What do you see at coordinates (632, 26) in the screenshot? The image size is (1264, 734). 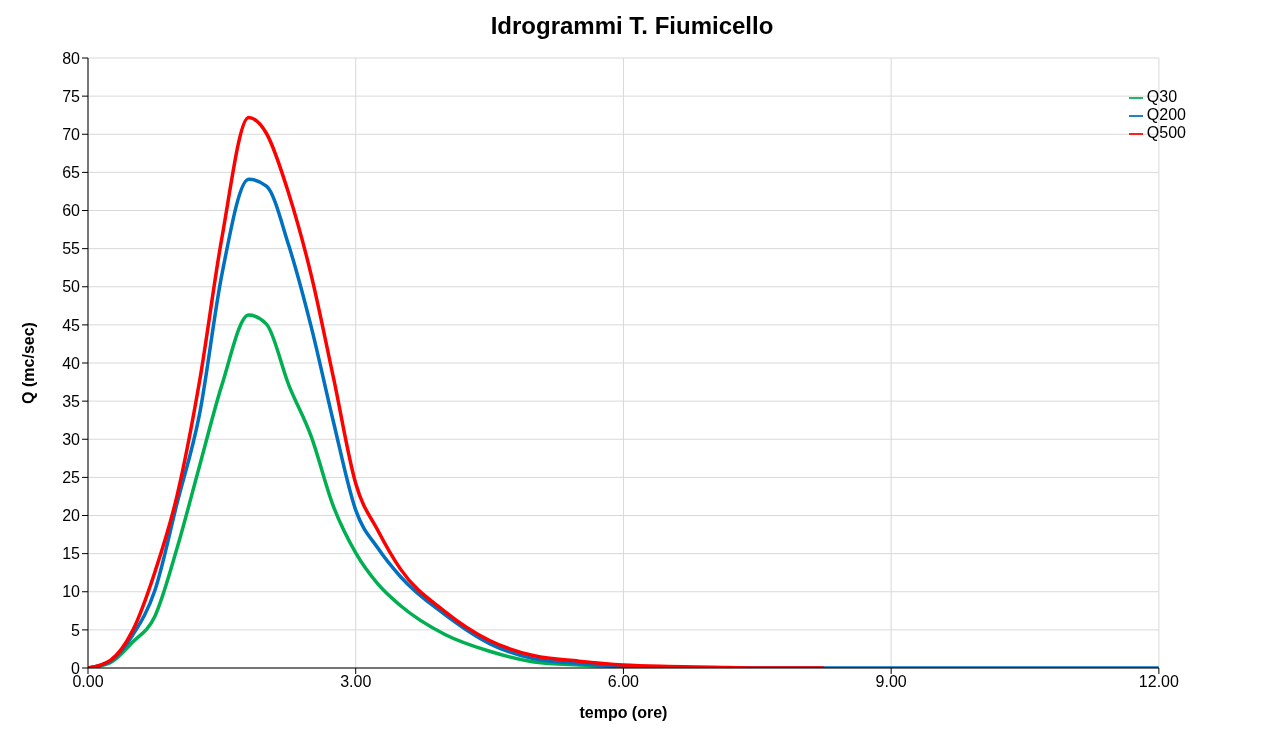 I see `chart-title: Idrogrammi T. Fiumicello` at bounding box center [632, 26].